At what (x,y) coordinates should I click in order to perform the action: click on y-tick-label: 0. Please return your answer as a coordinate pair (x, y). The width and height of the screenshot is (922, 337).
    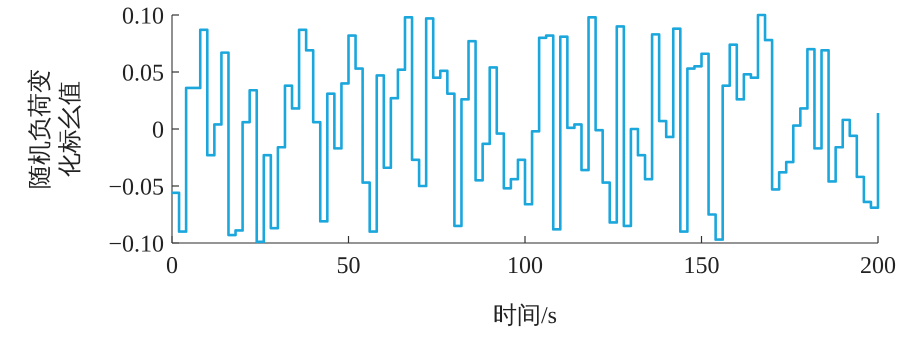
    Looking at the image, I should click on (158, 130).